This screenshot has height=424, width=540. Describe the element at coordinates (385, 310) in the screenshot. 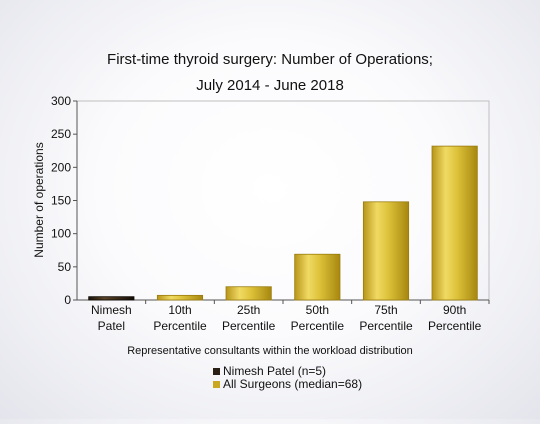

I see `x-tick-label: 75th` at that location.